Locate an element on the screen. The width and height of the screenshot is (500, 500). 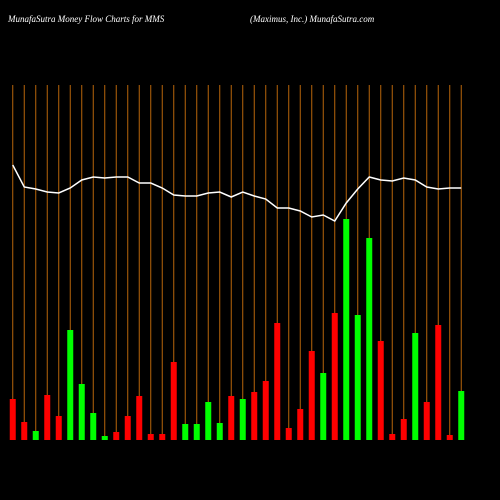
chart-subtitle: (Maximus, Inc.) MunafaSutra.com is located at coordinates (312, 19).